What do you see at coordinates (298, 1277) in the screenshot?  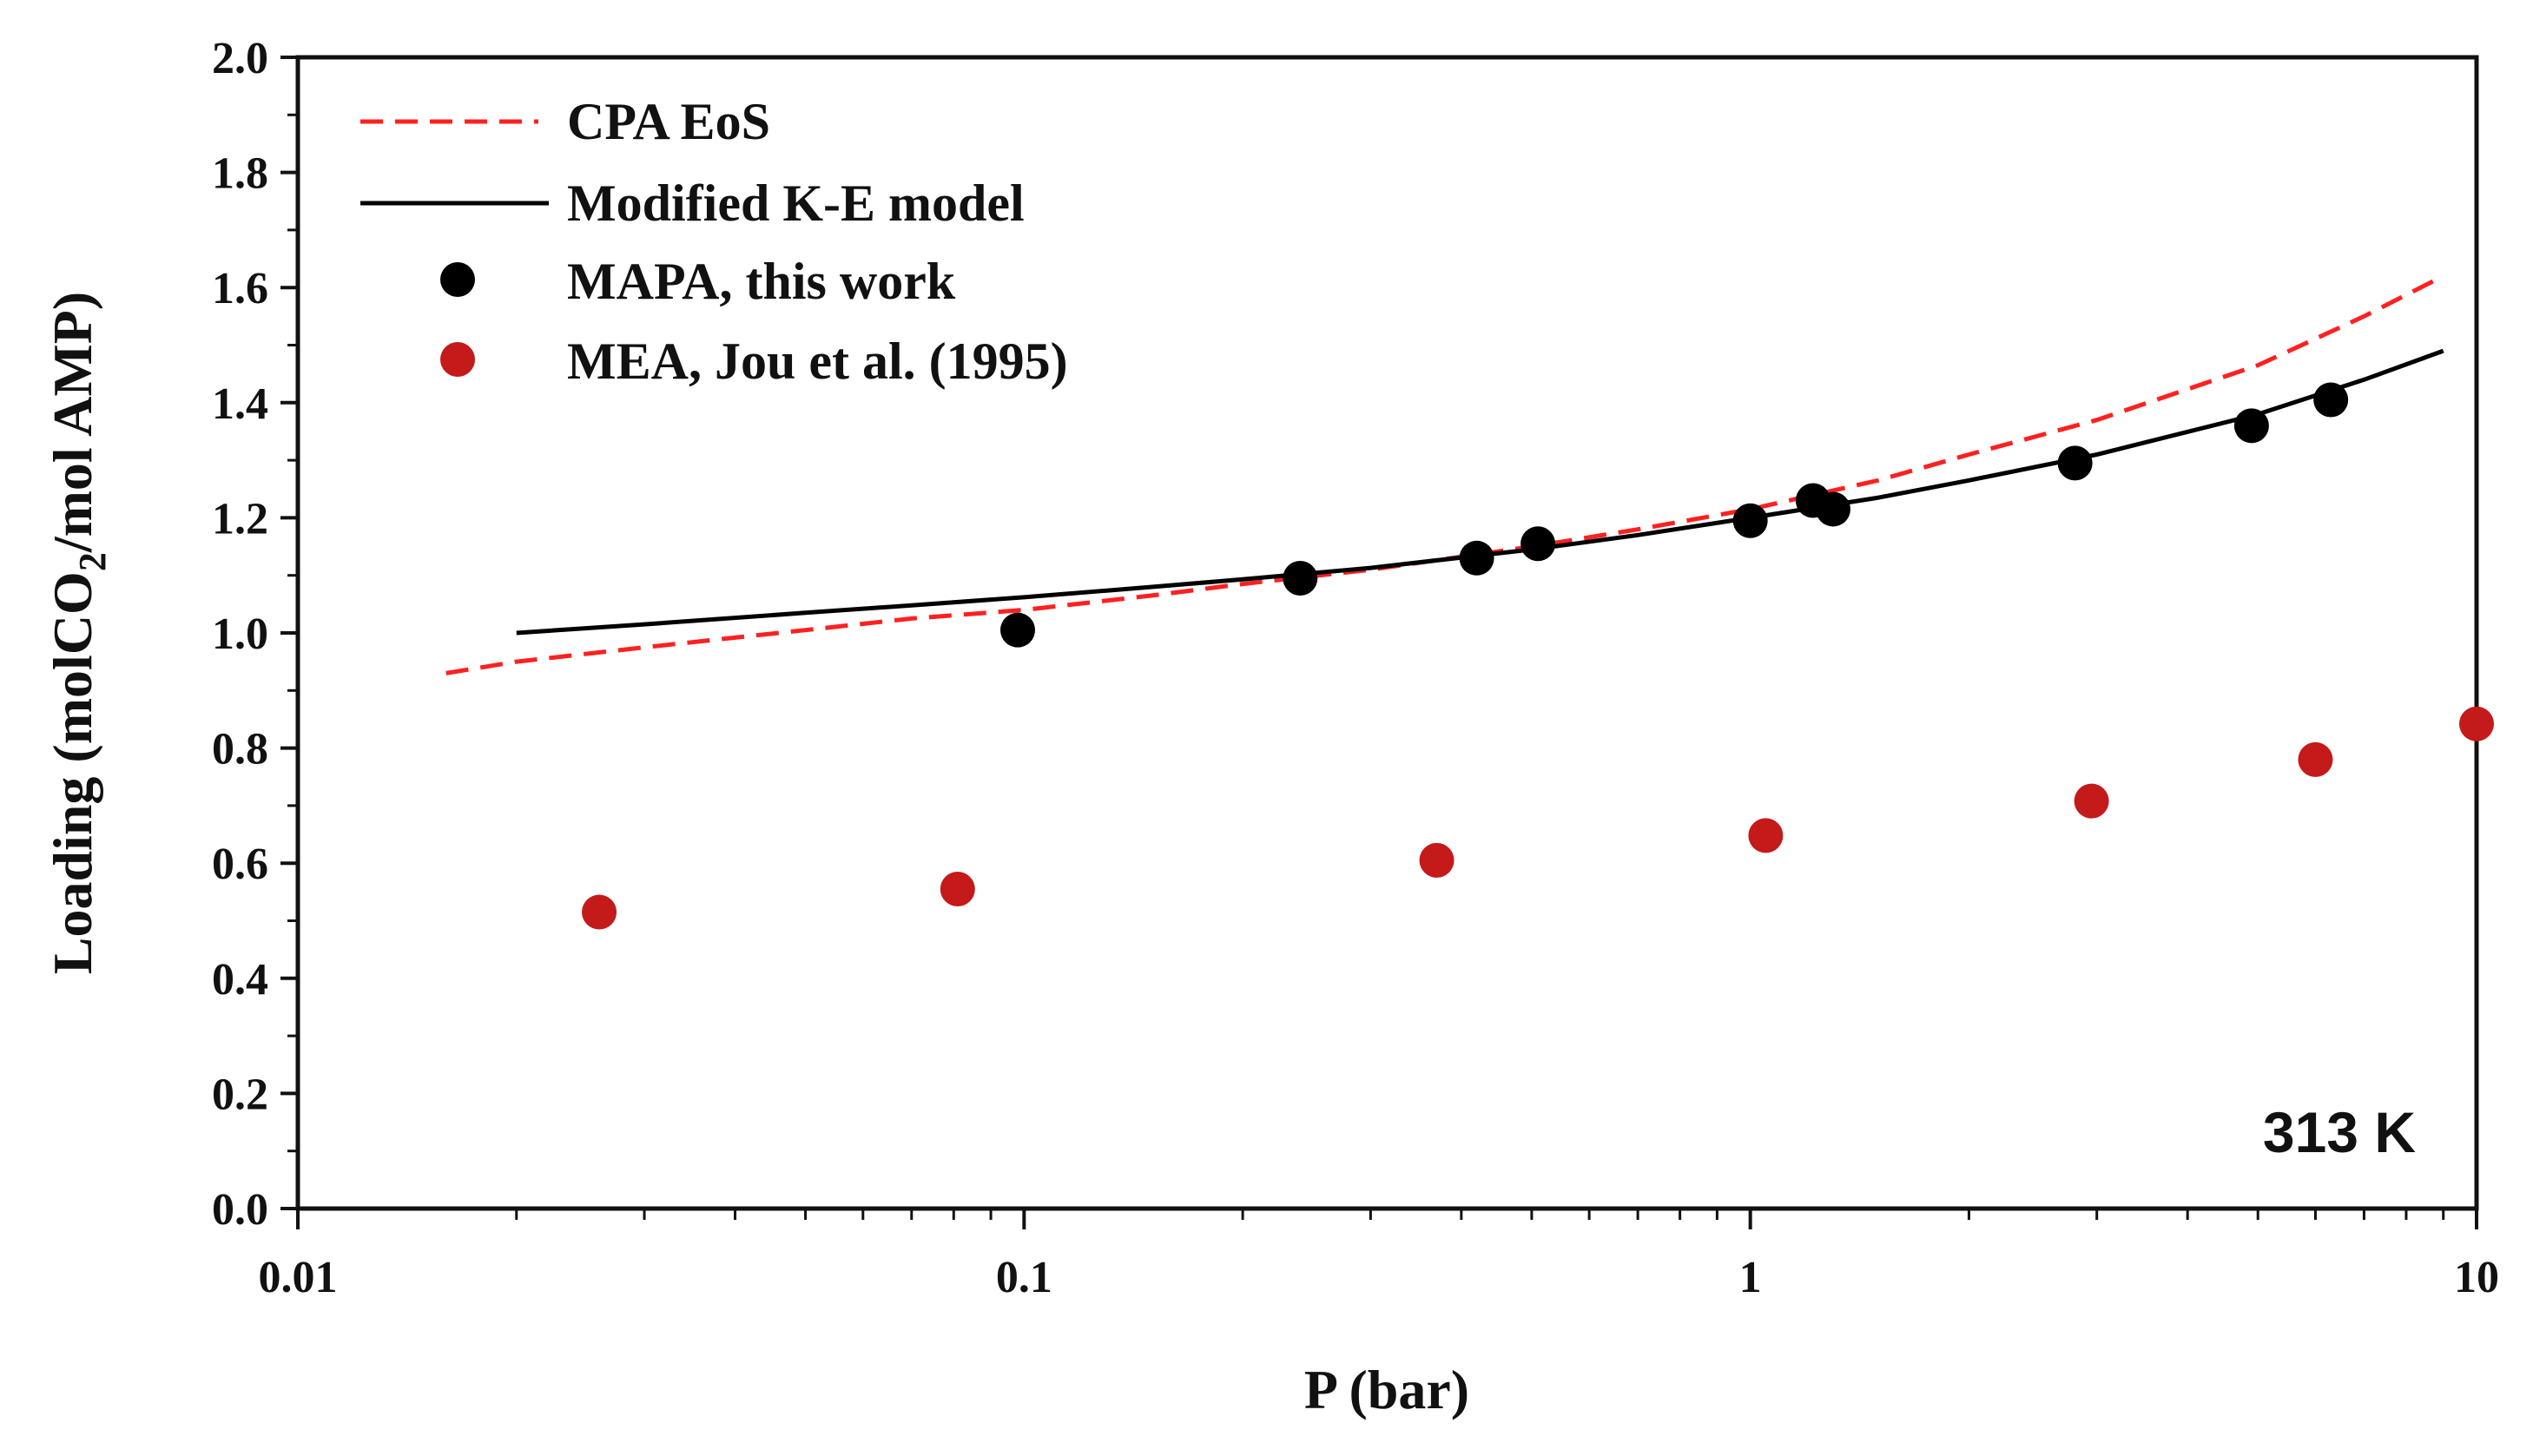 I see `x-tick-label: 0.01` at bounding box center [298, 1277].